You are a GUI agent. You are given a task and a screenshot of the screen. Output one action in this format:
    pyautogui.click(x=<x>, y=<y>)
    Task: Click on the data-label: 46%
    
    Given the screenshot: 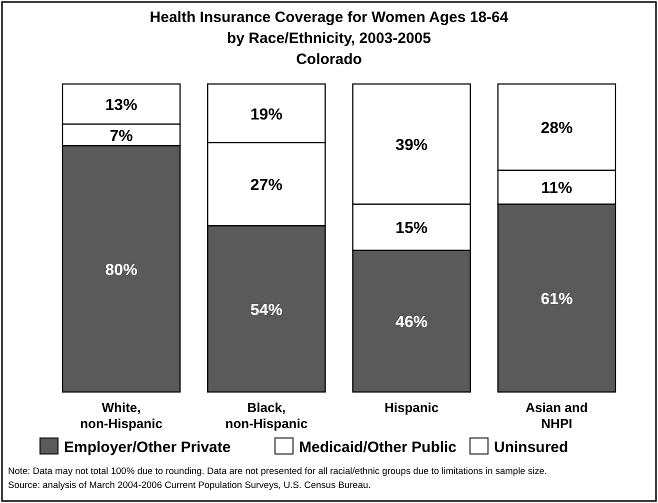 What is the action you would take?
    pyautogui.click(x=412, y=323)
    